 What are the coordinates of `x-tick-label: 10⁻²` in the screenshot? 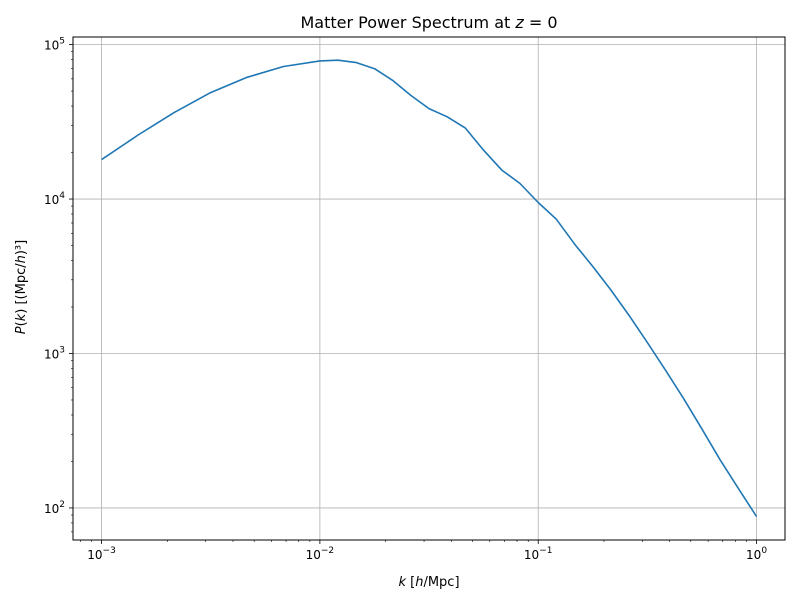 It's located at (320, 554).